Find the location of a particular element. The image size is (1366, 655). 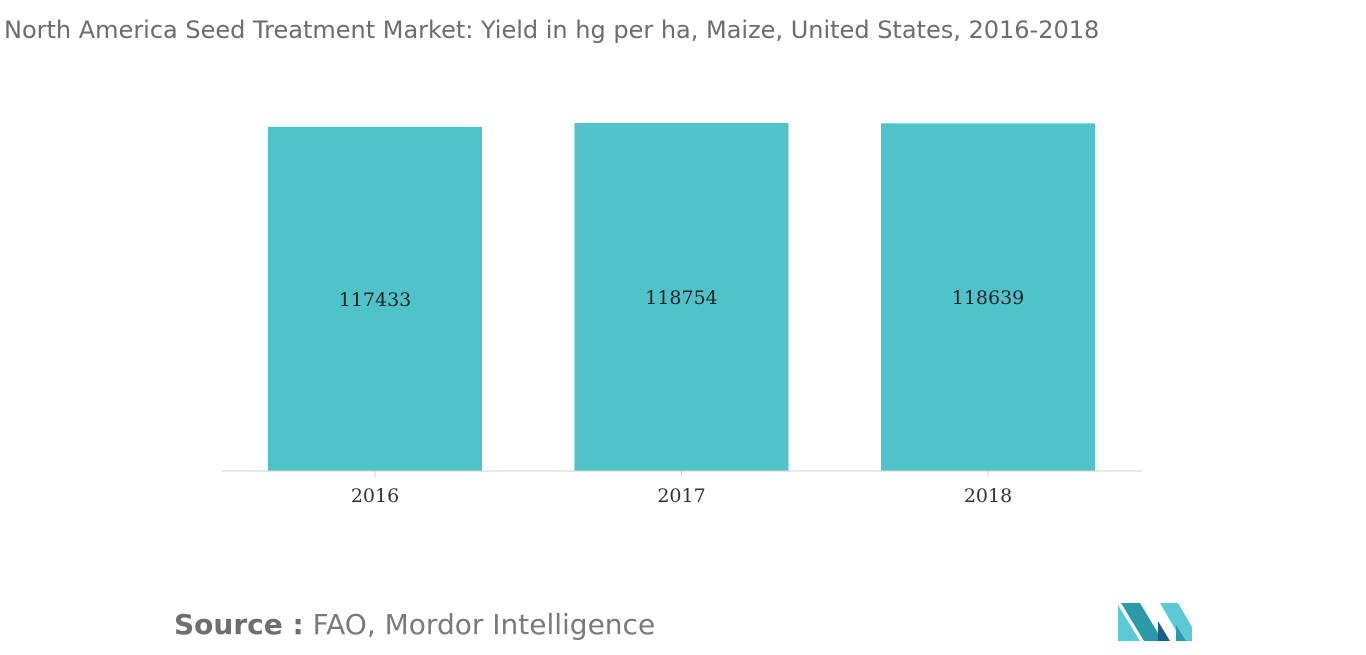

source-note: Source : FAO, Mordor Intelligence is located at coordinates (414, 624).